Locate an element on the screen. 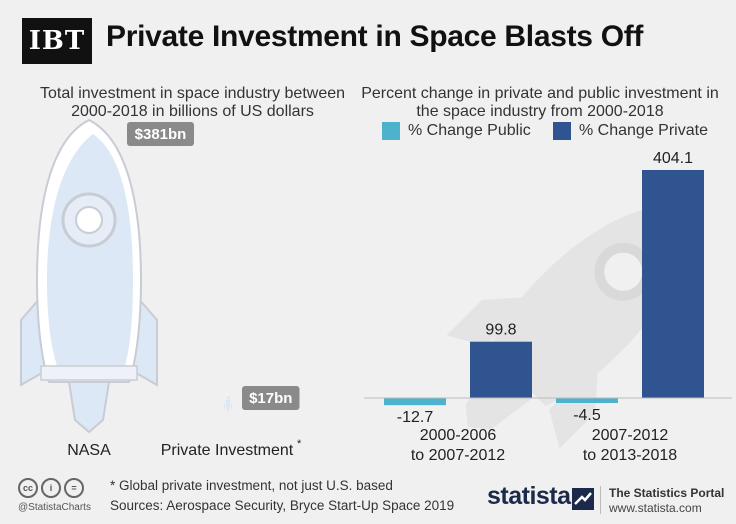 This screenshot has height=524, width=736. statistics-portal: The Statistics Portal www.statista.com is located at coordinates (666, 501).